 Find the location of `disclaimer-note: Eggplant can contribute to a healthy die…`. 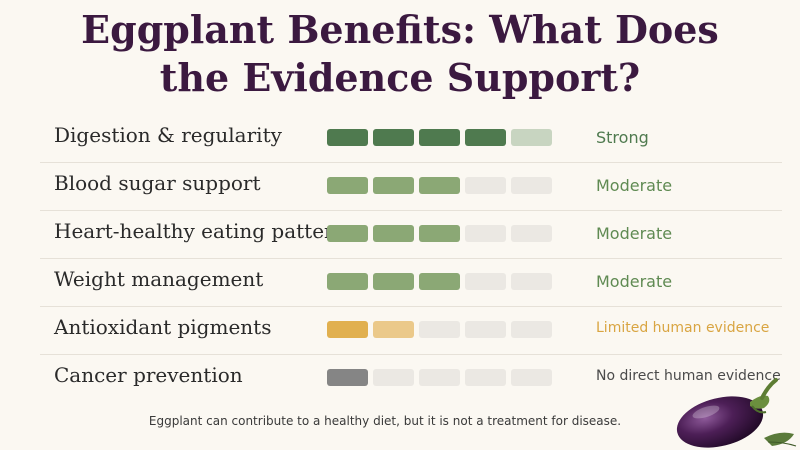

disclaimer-note: Eggplant can contribute to a healthy die… is located at coordinates (385, 421).